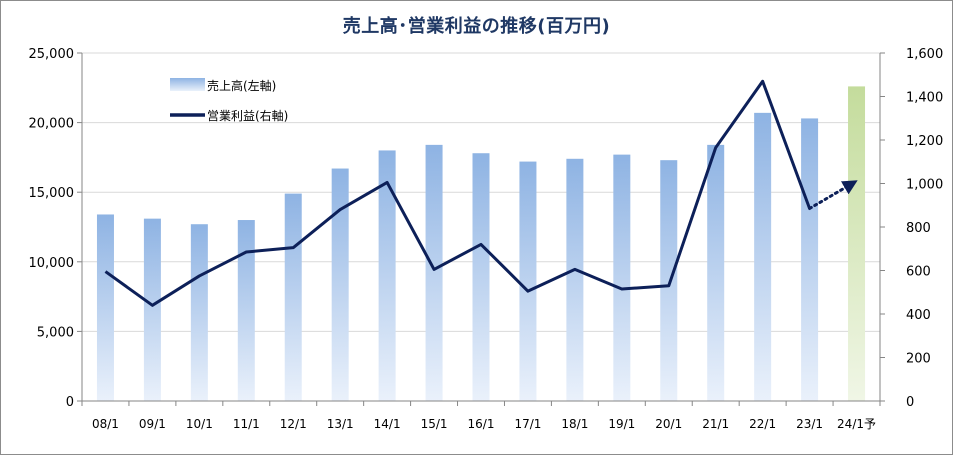 The height and width of the screenshot is (455, 953). What do you see at coordinates (152, 424) in the screenshot?
I see `x-tick-label: 09/1` at bounding box center [152, 424].